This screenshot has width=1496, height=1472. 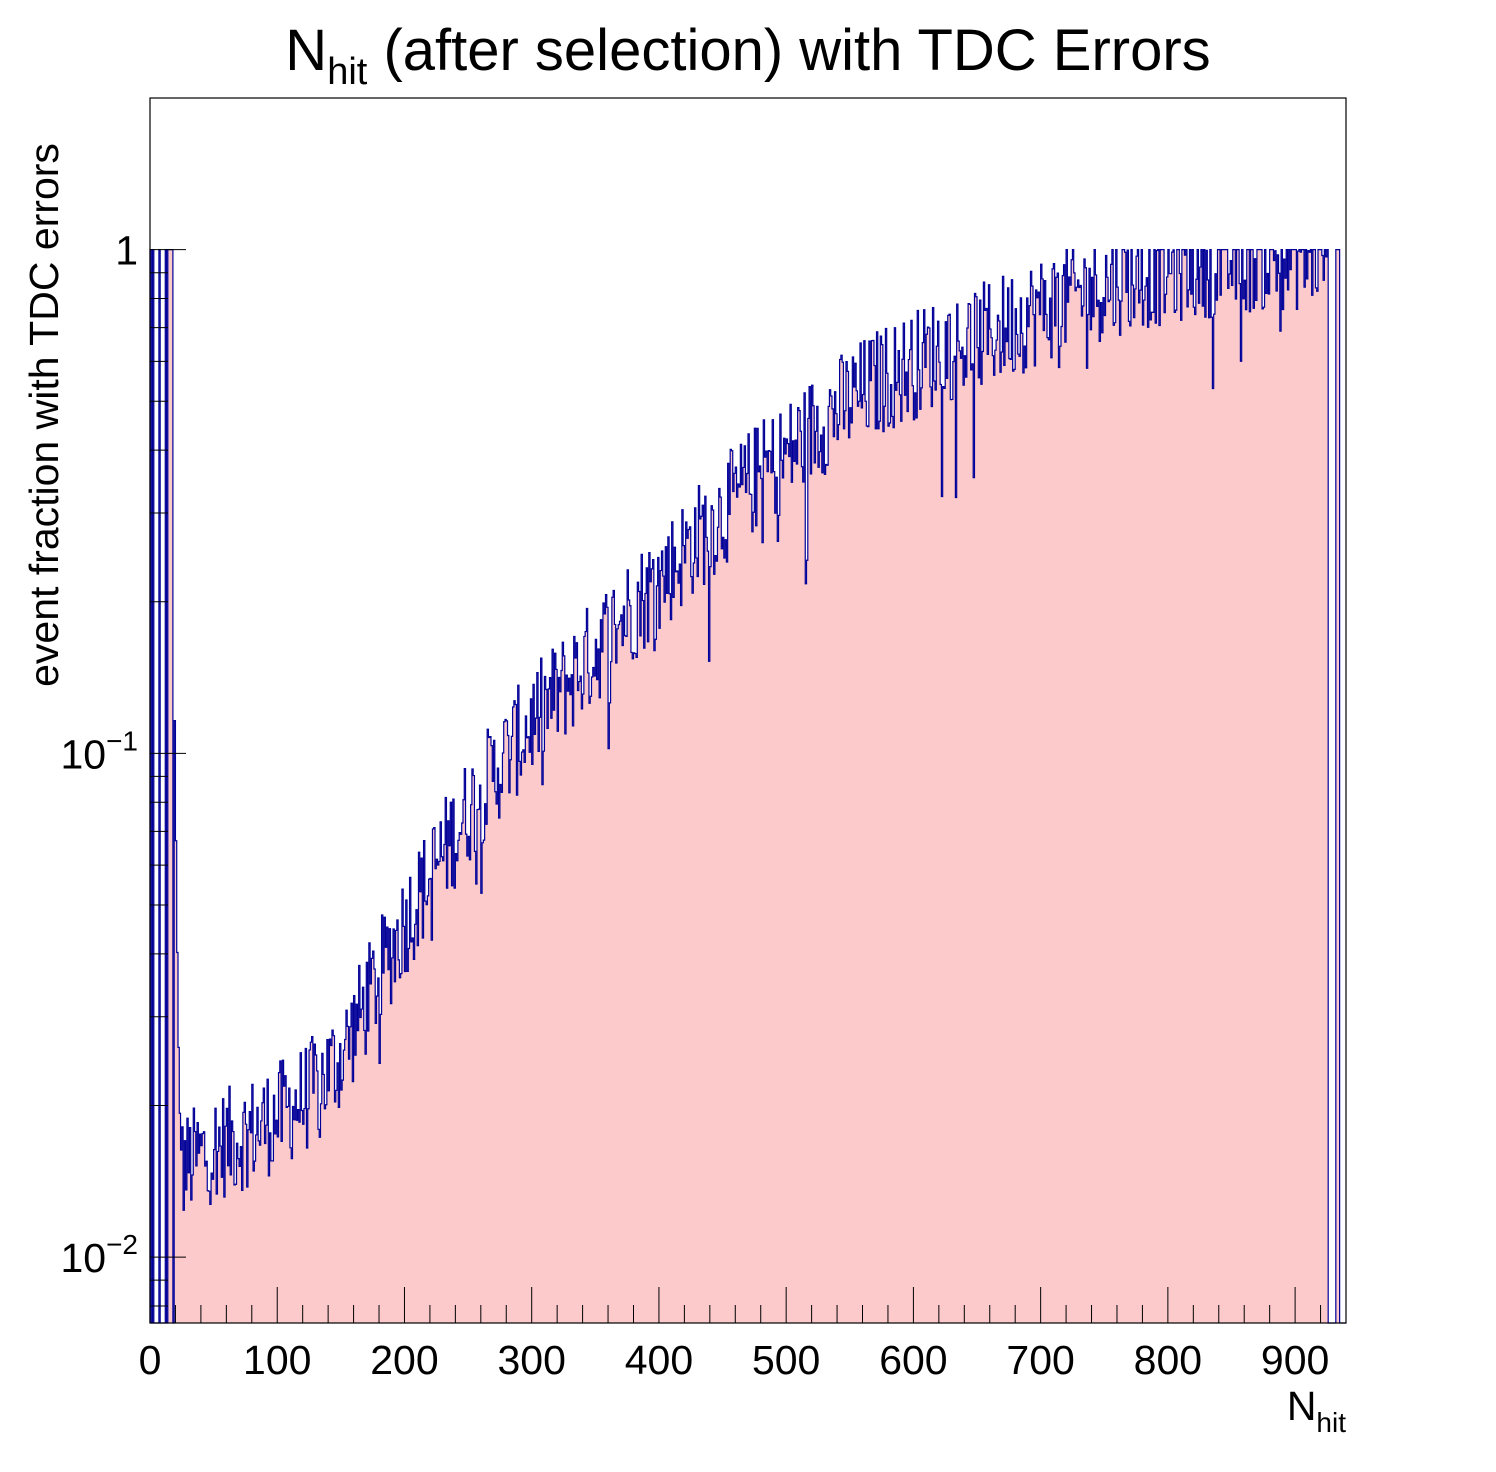 I want to click on chart-title: Nhit (after selection) with TDC Errors, so click(x=747, y=55).